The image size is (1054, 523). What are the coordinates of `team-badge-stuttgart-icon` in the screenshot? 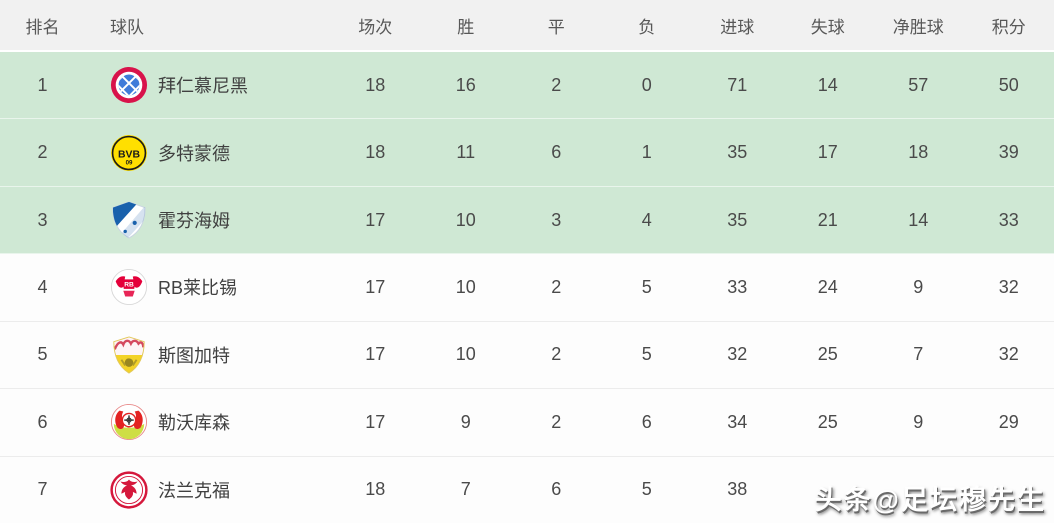 It's located at (129, 355).